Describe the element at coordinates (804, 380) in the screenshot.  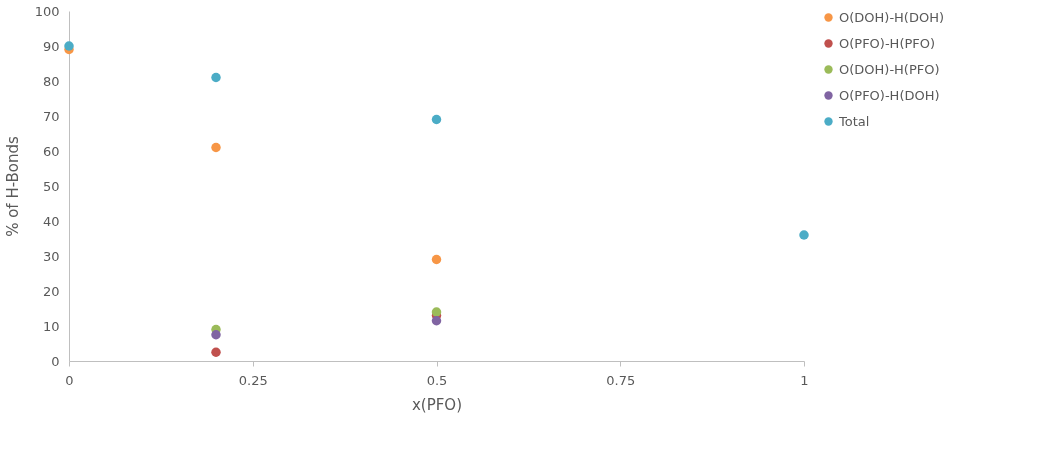
I see `x-tick-label: 1` at that location.